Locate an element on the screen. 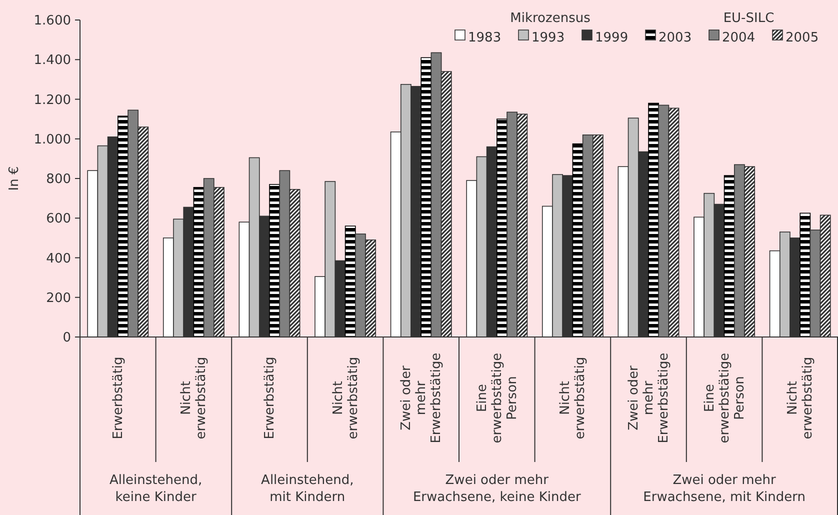  y-tick-label: 800 is located at coordinates (58, 180).